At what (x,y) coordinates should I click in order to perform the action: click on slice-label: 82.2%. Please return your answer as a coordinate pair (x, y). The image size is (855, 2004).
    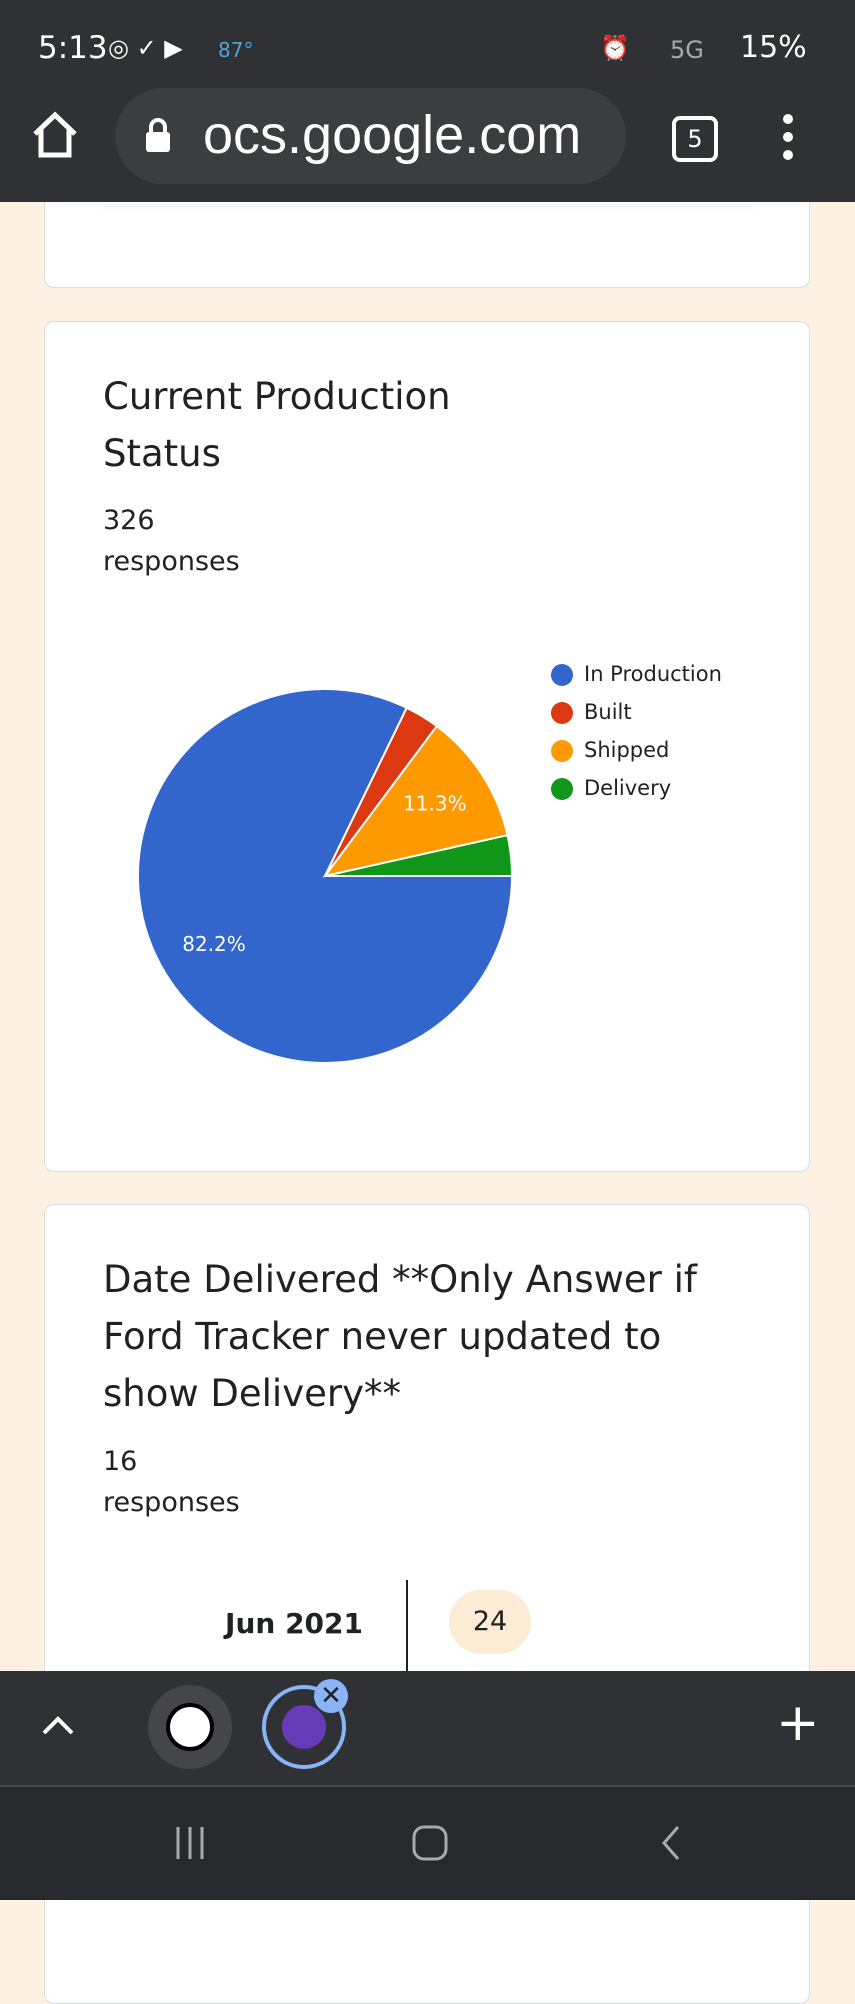
    Looking at the image, I should click on (214, 944).